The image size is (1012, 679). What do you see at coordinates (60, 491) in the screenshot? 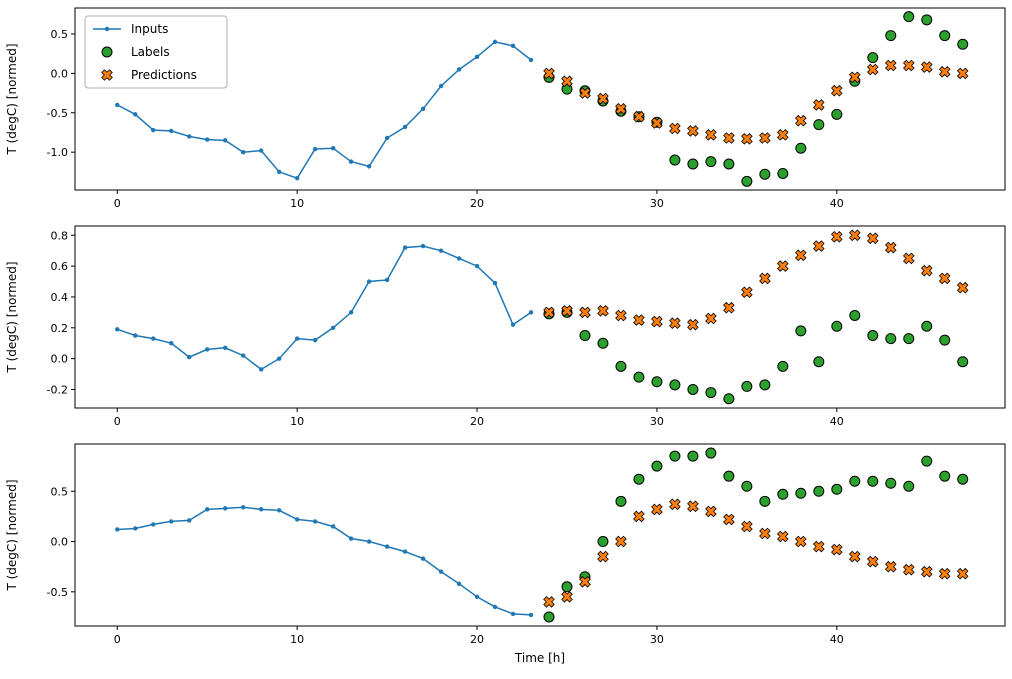
I see `y-tick-label: 0.5` at bounding box center [60, 491].